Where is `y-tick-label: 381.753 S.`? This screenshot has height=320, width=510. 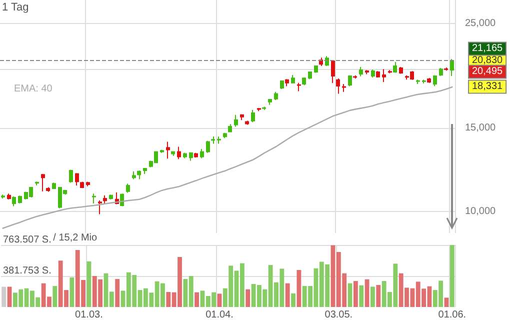 y-tick-label: 381.753 S. is located at coordinates (27, 271).